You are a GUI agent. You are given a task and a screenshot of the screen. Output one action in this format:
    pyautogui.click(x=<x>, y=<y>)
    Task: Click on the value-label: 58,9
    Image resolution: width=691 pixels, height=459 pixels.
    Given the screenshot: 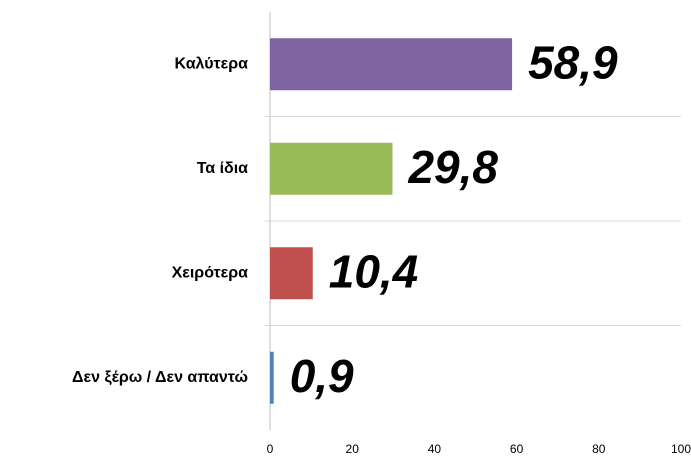 What is the action you would take?
    pyautogui.click(x=573, y=62)
    